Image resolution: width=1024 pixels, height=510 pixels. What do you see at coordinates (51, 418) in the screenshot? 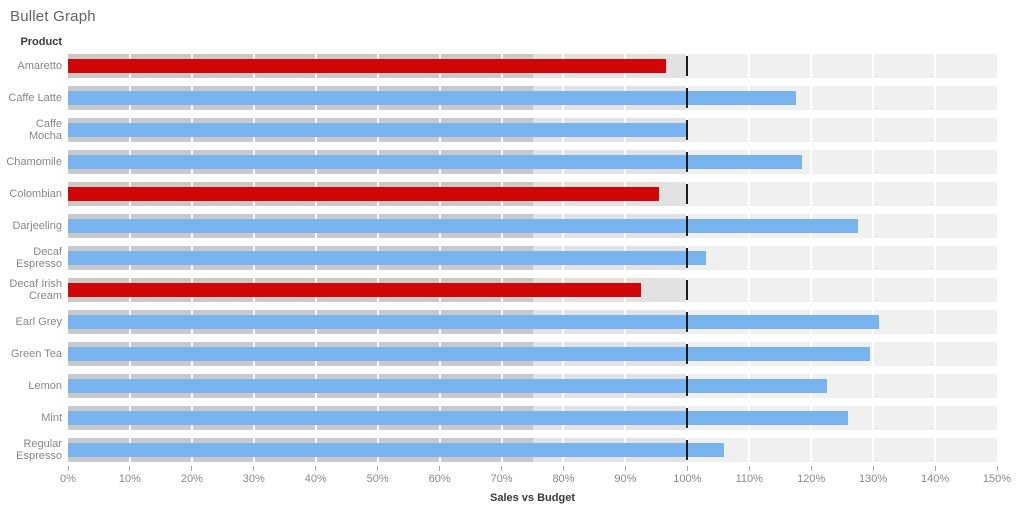
I see `row-label-text: Mint` at bounding box center [51, 418].